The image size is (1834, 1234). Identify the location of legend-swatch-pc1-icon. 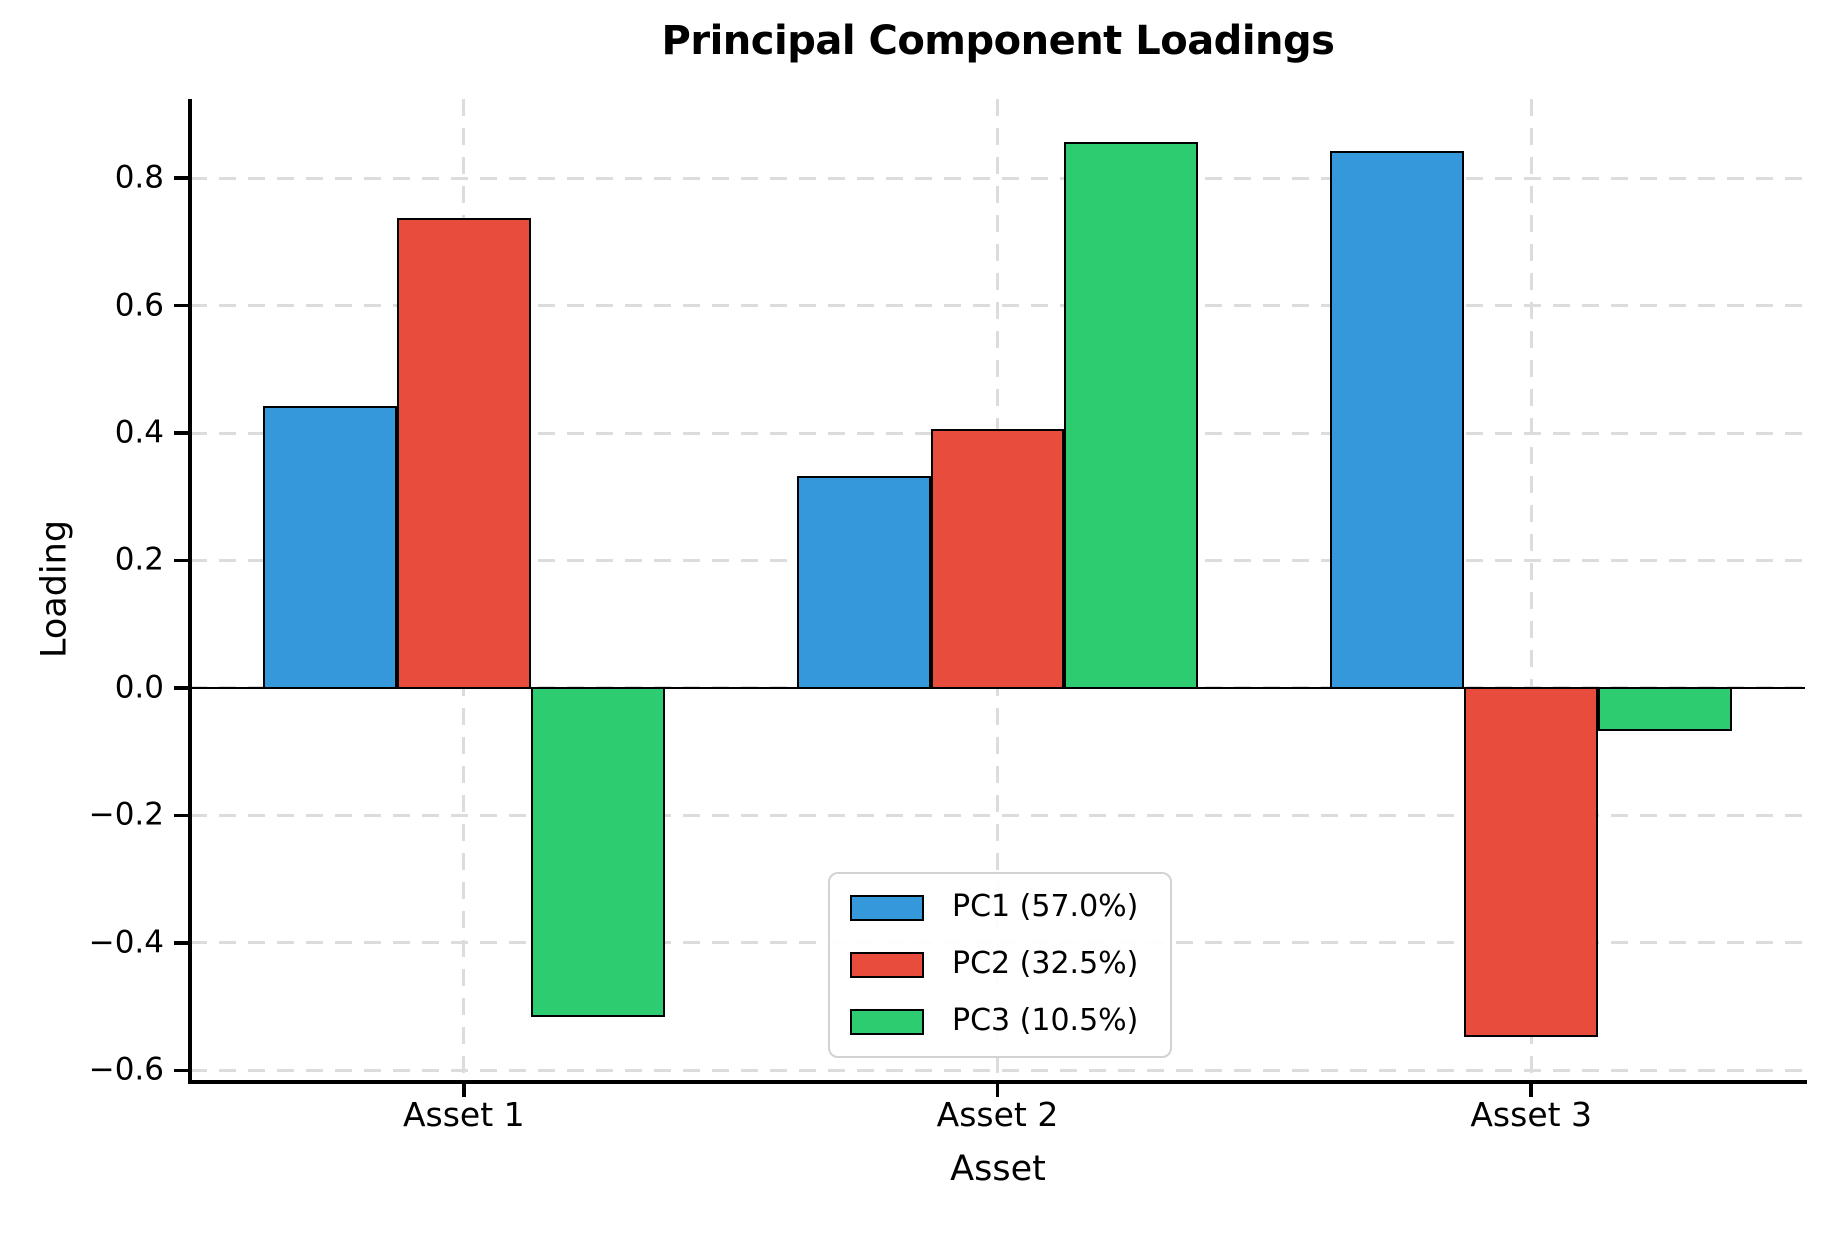
(887, 908).